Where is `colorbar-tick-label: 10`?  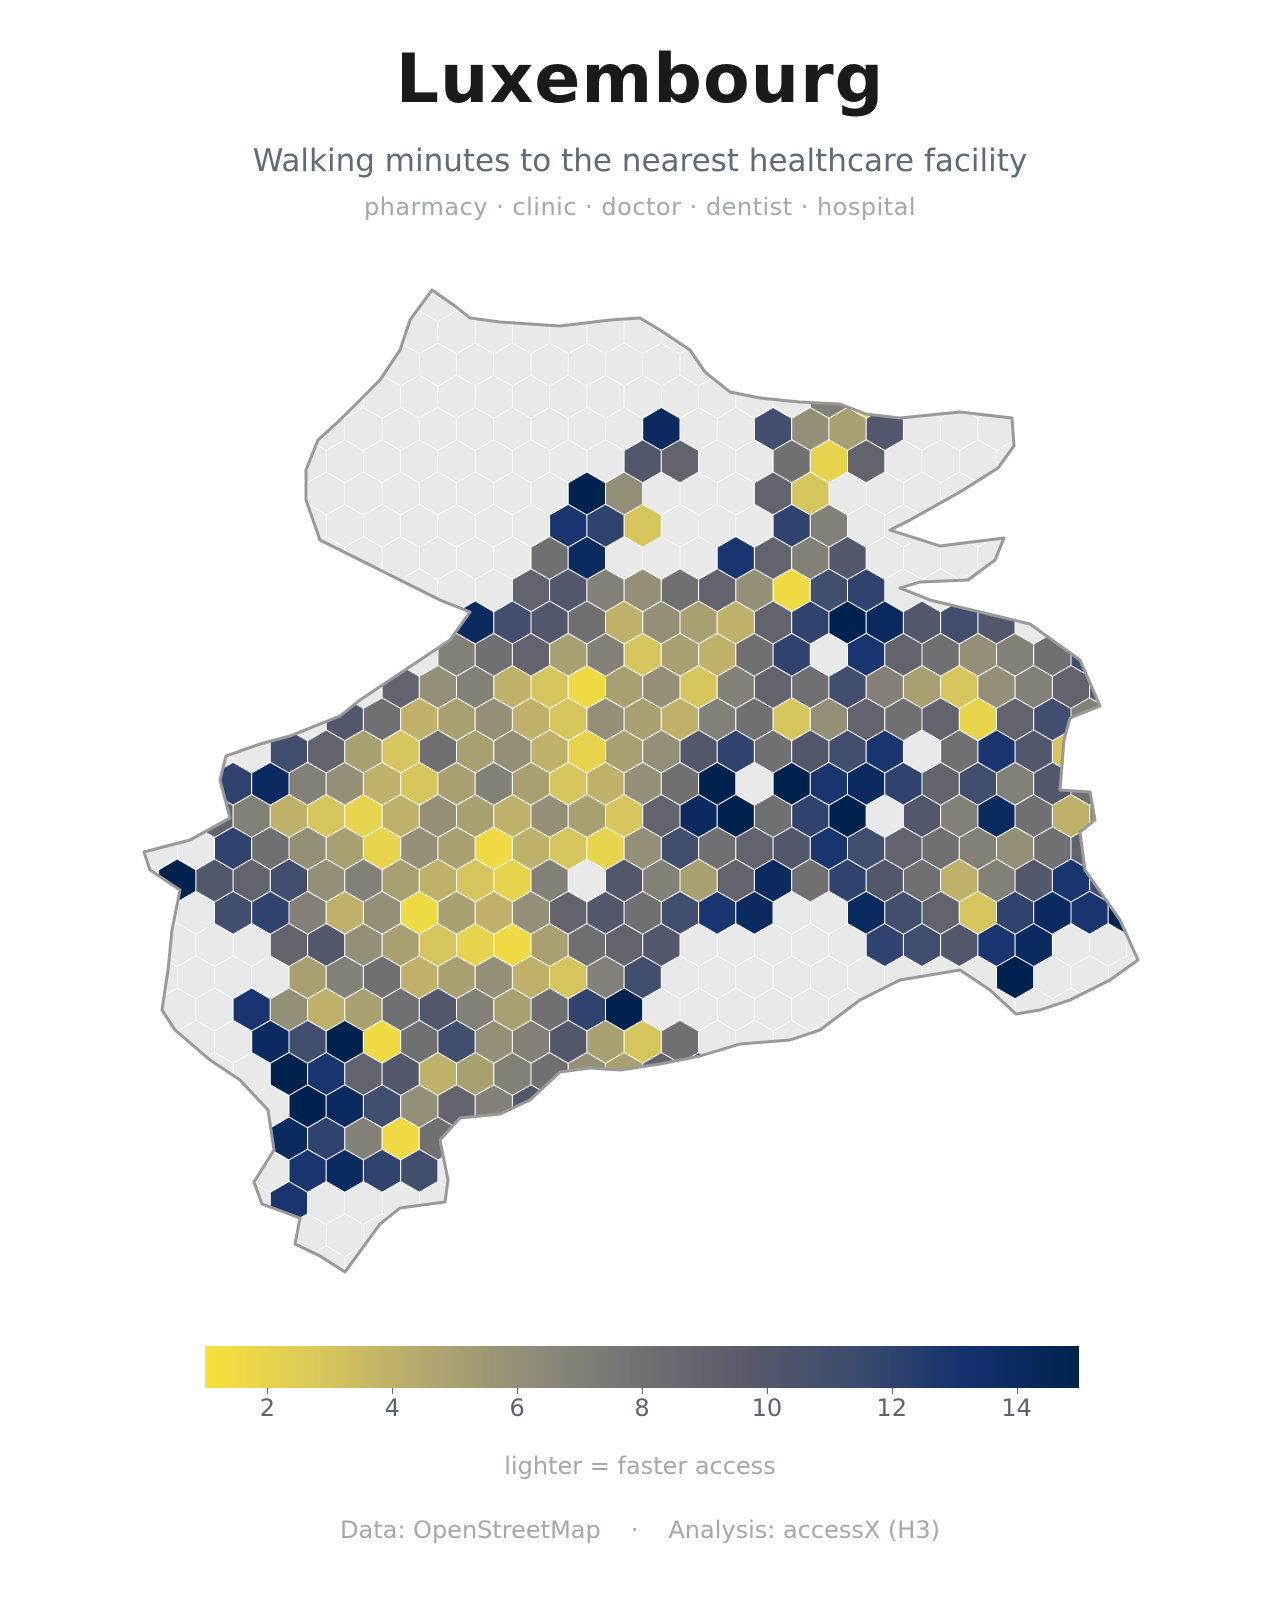
colorbar-tick-label: 10 is located at coordinates (767, 1408).